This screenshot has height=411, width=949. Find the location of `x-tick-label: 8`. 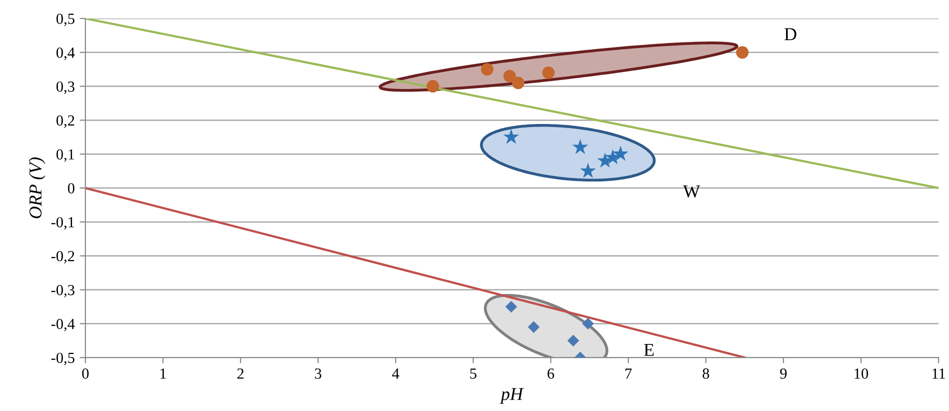

x-tick-label: 8 is located at coordinates (706, 373).